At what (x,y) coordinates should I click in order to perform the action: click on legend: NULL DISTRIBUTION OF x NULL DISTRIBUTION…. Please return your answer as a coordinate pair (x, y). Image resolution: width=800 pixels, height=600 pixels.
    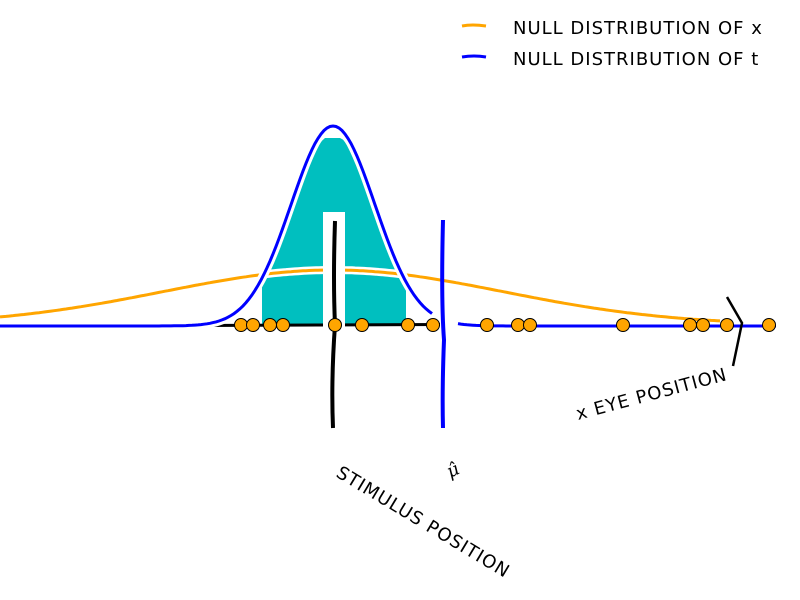
    Looking at the image, I should click on (612, 44).